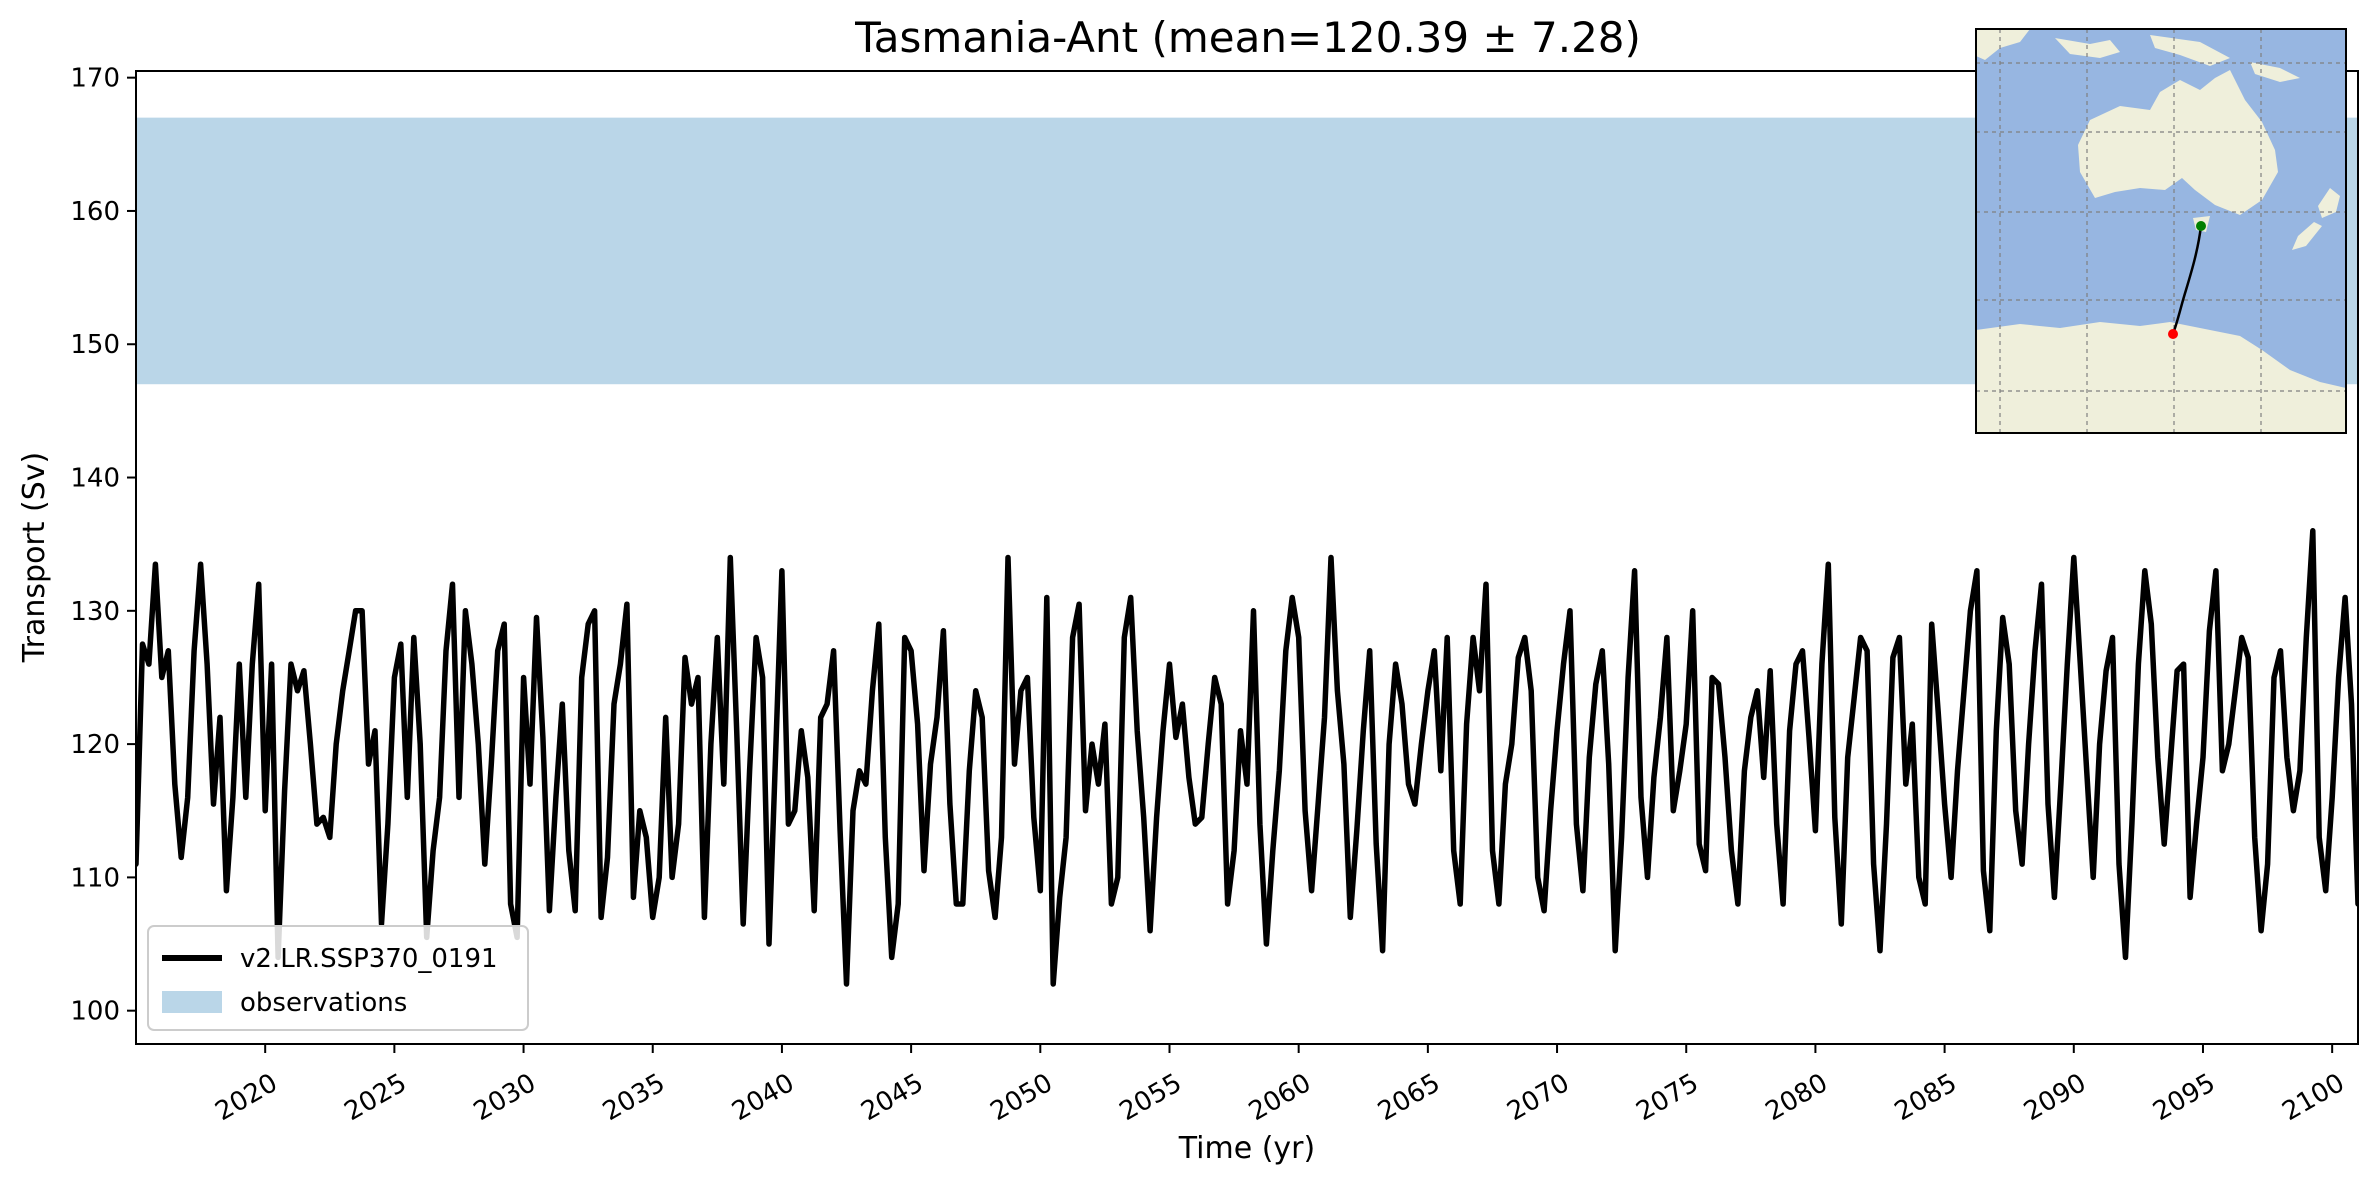 This screenshot has width=2376, height=1180. Describe the element at coordinates (95, 612) in the screenshot. I see `y-tick-label: 130` at that location.